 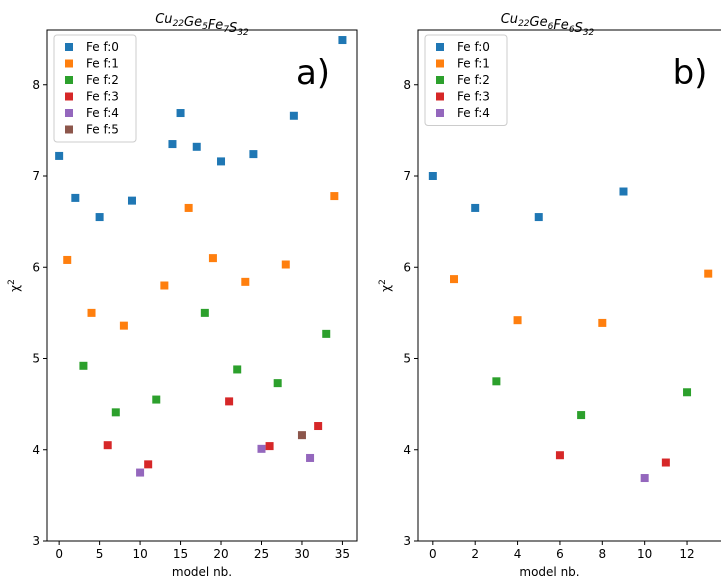 I want to click on legend-label: Fe f:3, so click(x=473, y=97).